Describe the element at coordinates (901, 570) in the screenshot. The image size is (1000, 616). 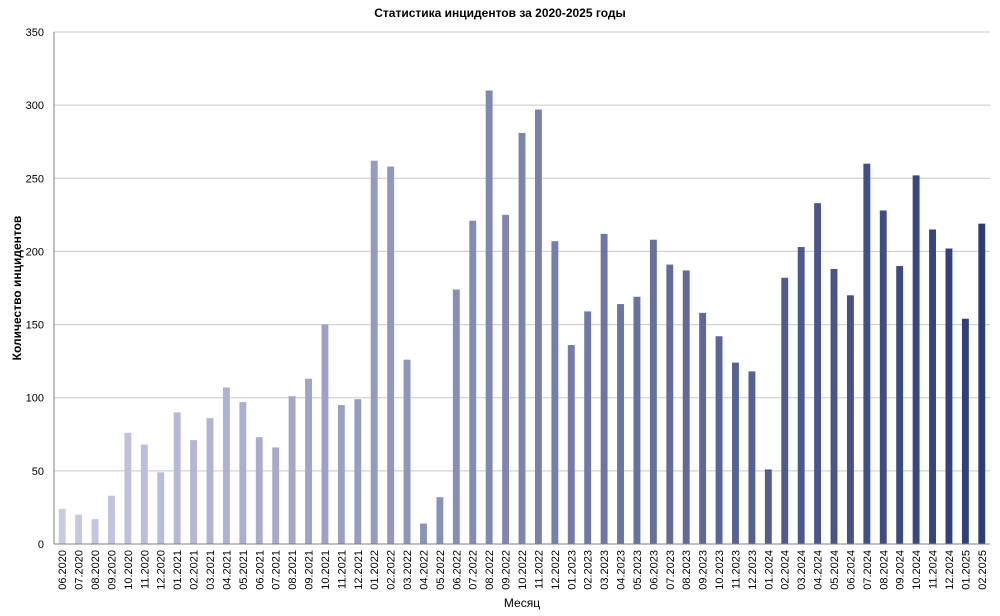
I see `x-tick-label: 09.2024` at that location.